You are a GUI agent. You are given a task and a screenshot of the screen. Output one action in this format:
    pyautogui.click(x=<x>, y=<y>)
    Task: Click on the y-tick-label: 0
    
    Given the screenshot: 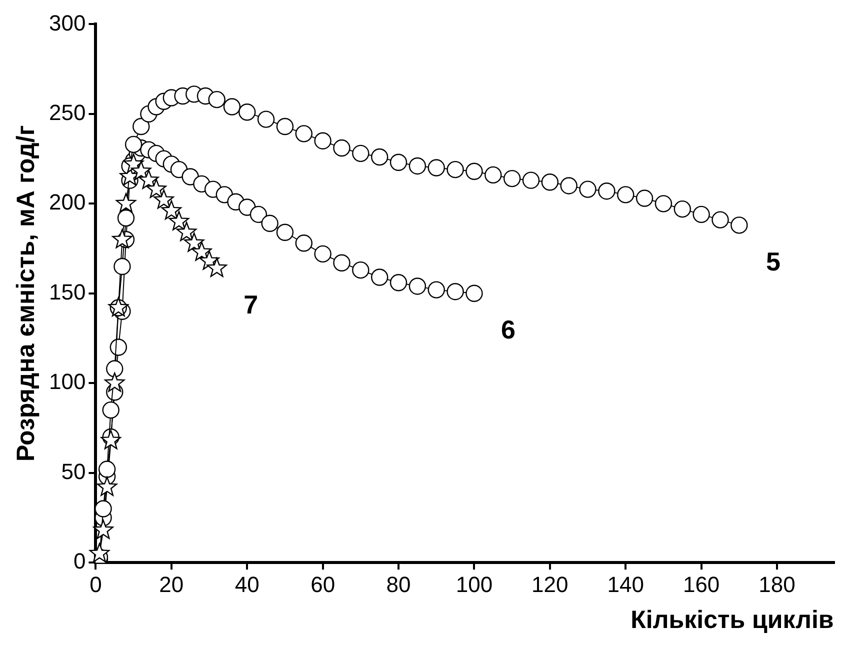 What is the action you would take?
    pyautogui.click(x=79, y=561)
    